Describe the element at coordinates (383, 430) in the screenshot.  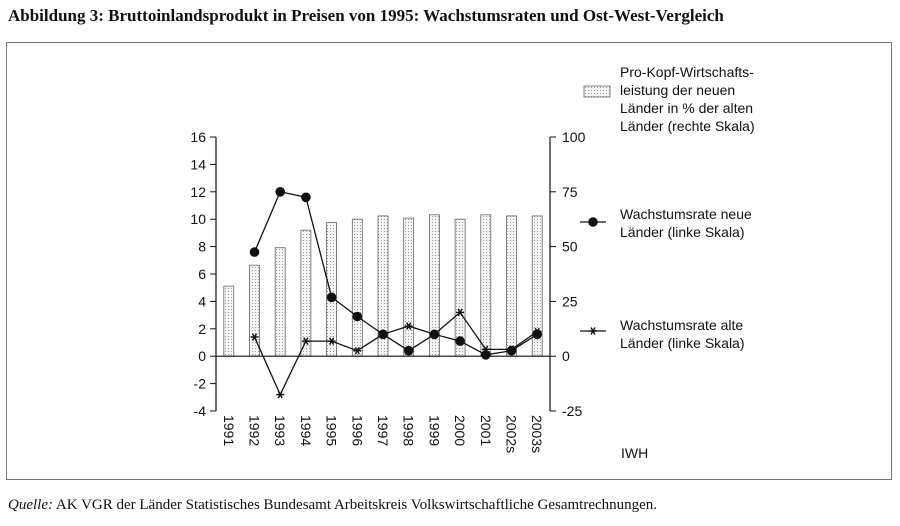
I see `category-label-1997: 1997` at that location.